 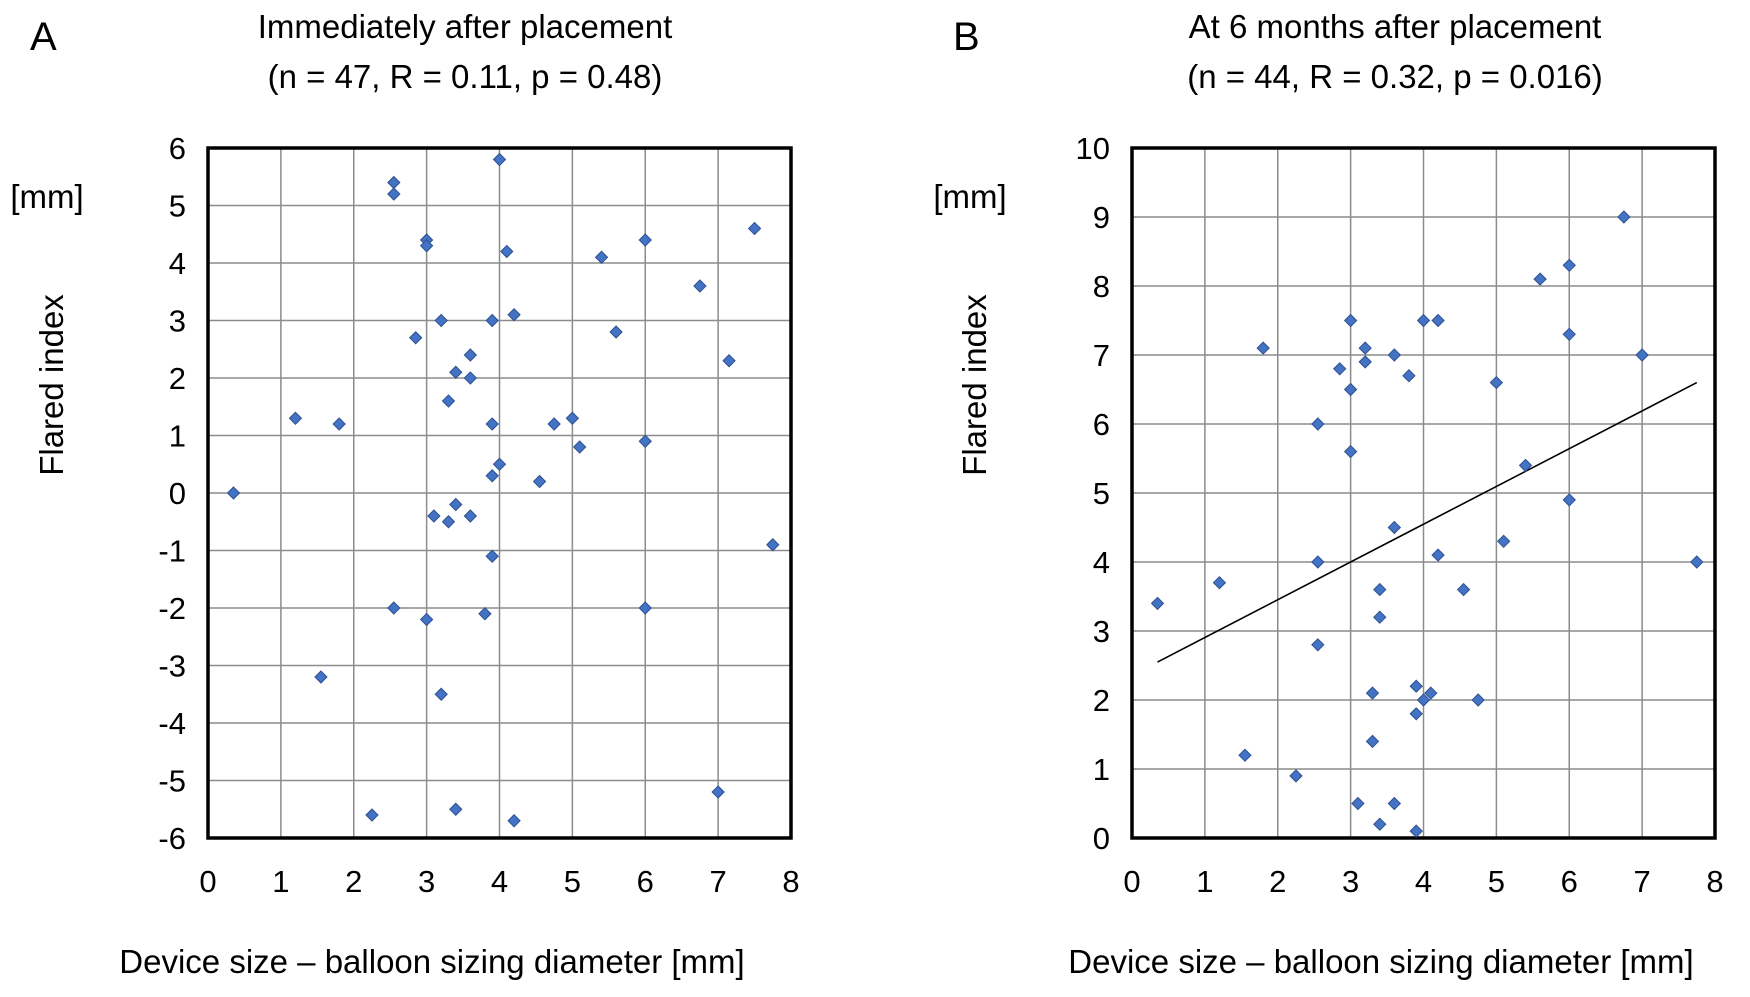 What do you see at coordinates (1395, 76) in the screenshot?
I see `chart-subtitle: (n = 44, R = 0.32, p = 0.016)` at bounding box center [1395, 76].